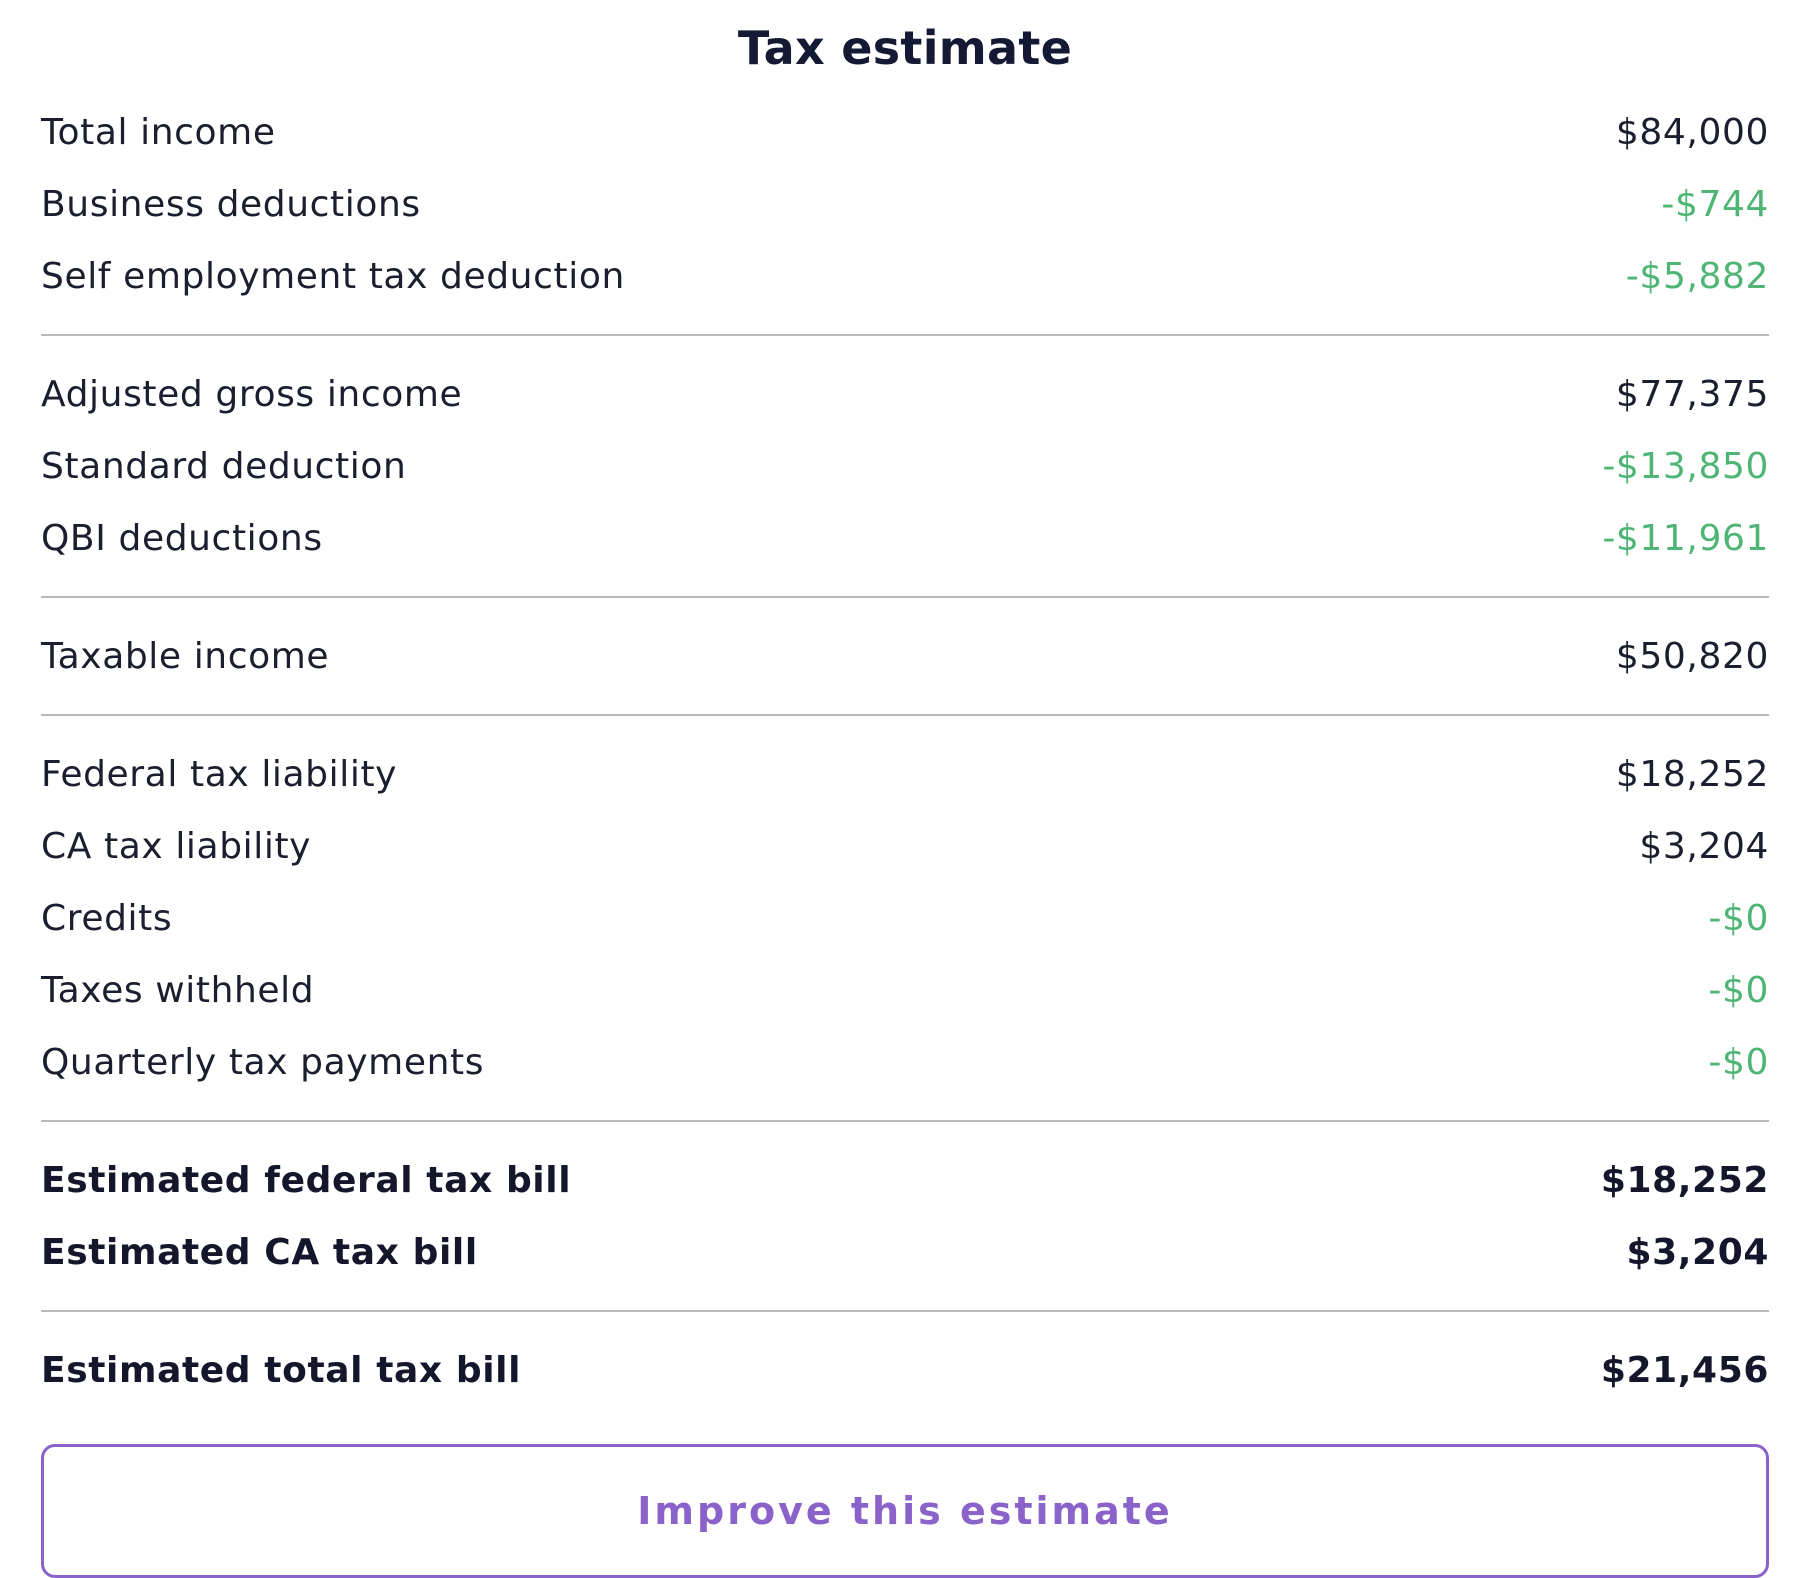  What do you see at coordinates (1685, 466) in the screenshot?
I see `row-value: -$13,850` at bounding box center [1685, 466].